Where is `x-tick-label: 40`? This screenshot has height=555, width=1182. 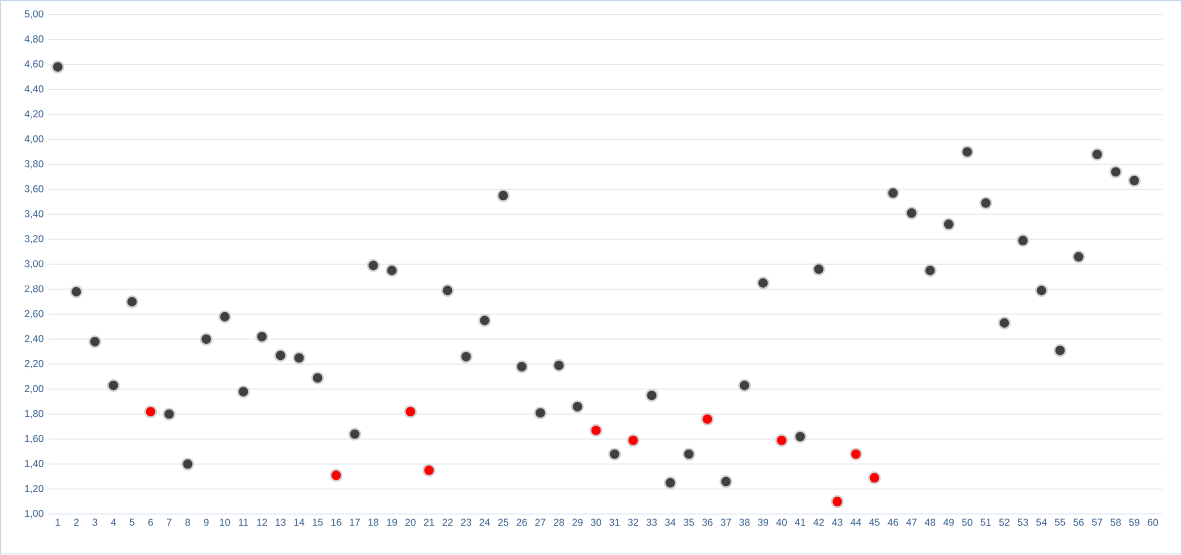 x-tick-label: 40 is located at coordinates (781, 522).